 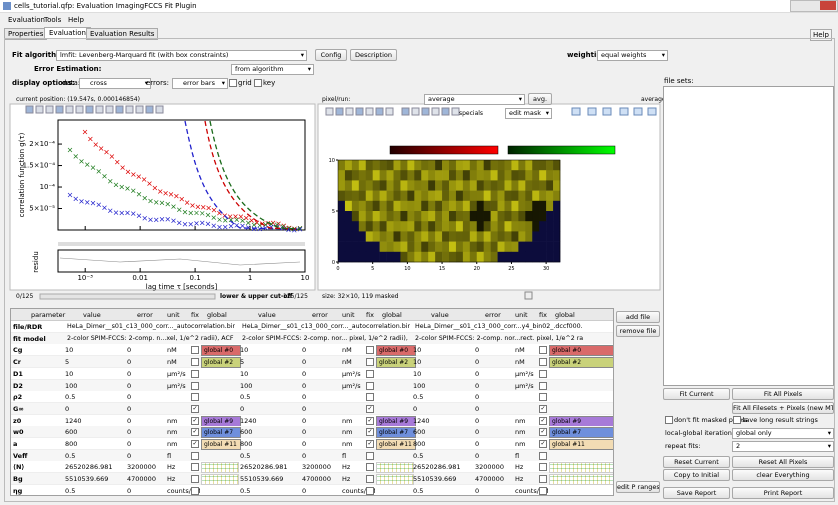 What do you see at coordinates (373, 55) in the screenshot?
I see `description-button: Description` at bounding box center [373, 55].